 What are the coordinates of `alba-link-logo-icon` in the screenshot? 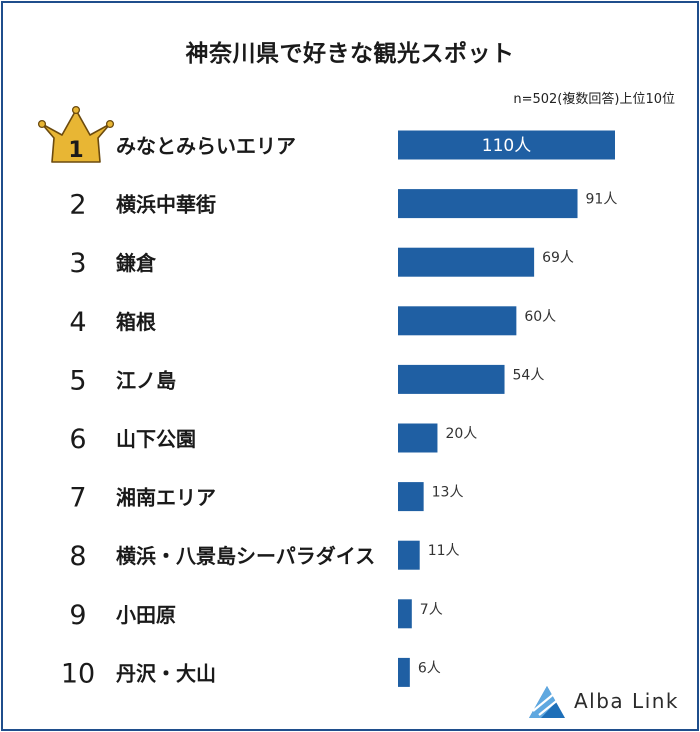 It's located at (547, 702).